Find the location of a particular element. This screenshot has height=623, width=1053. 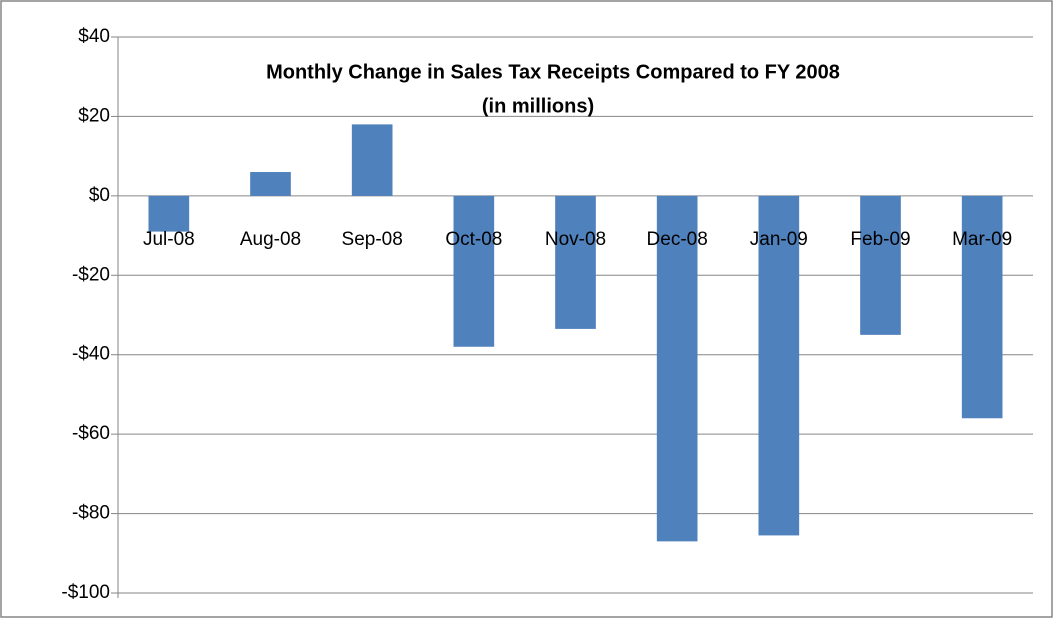

x-tick-label: Dec-08 is located at coordinates (677, 239).